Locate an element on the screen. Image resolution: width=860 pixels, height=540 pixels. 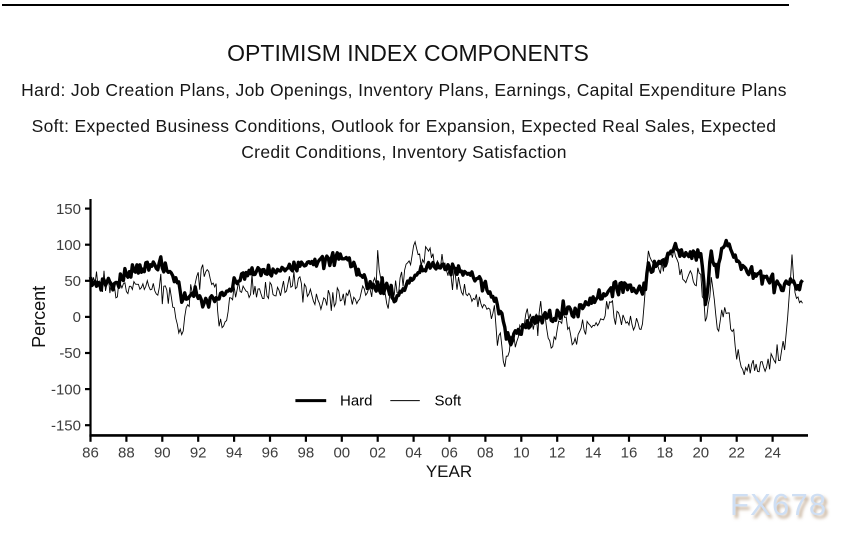
svg-text: 16 is located at coordinates (629, 453).